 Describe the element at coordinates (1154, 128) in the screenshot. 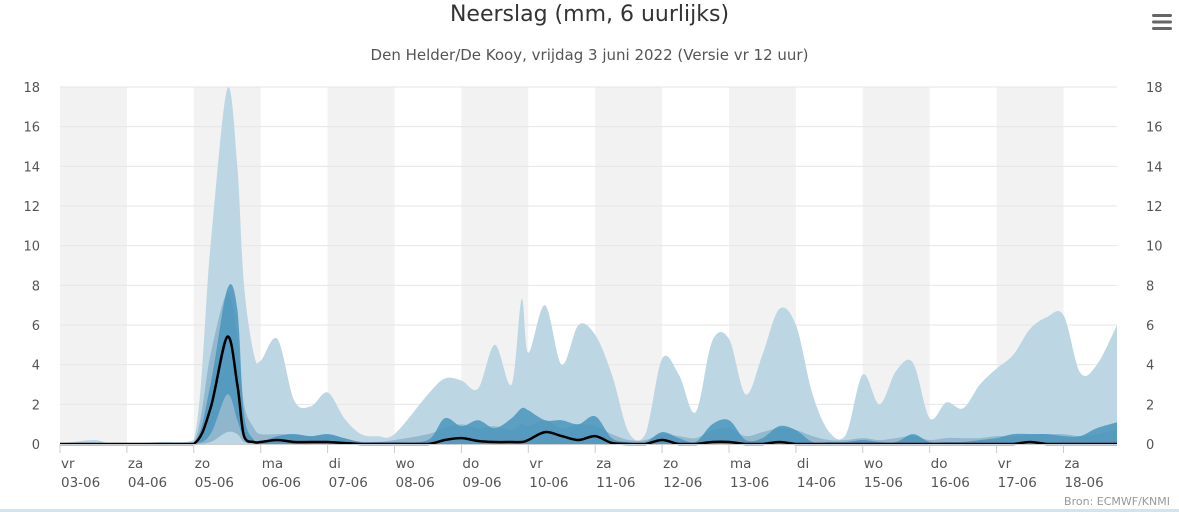

I see `y-tick-label-right: 16` at that location.